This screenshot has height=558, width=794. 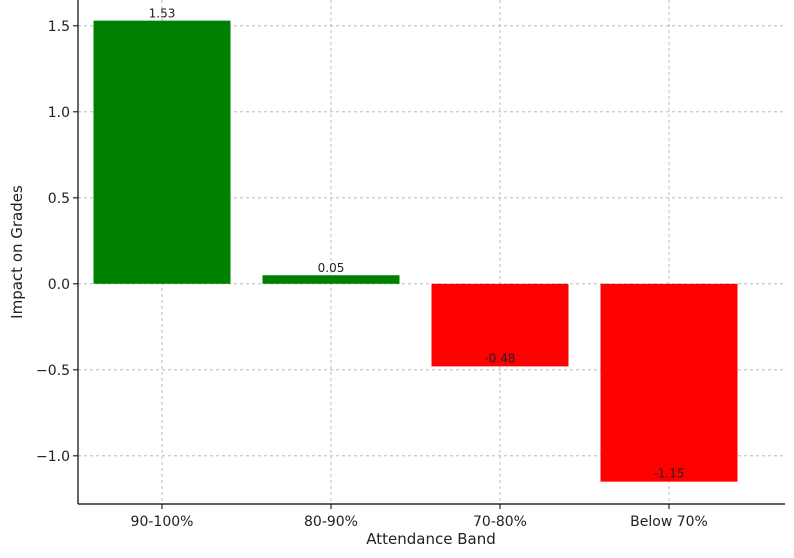 What do you see at coordinates (17, 252) in the screenshot?
I see `y-axis-label: Impact on Grades` at bounding box center [17, 252].